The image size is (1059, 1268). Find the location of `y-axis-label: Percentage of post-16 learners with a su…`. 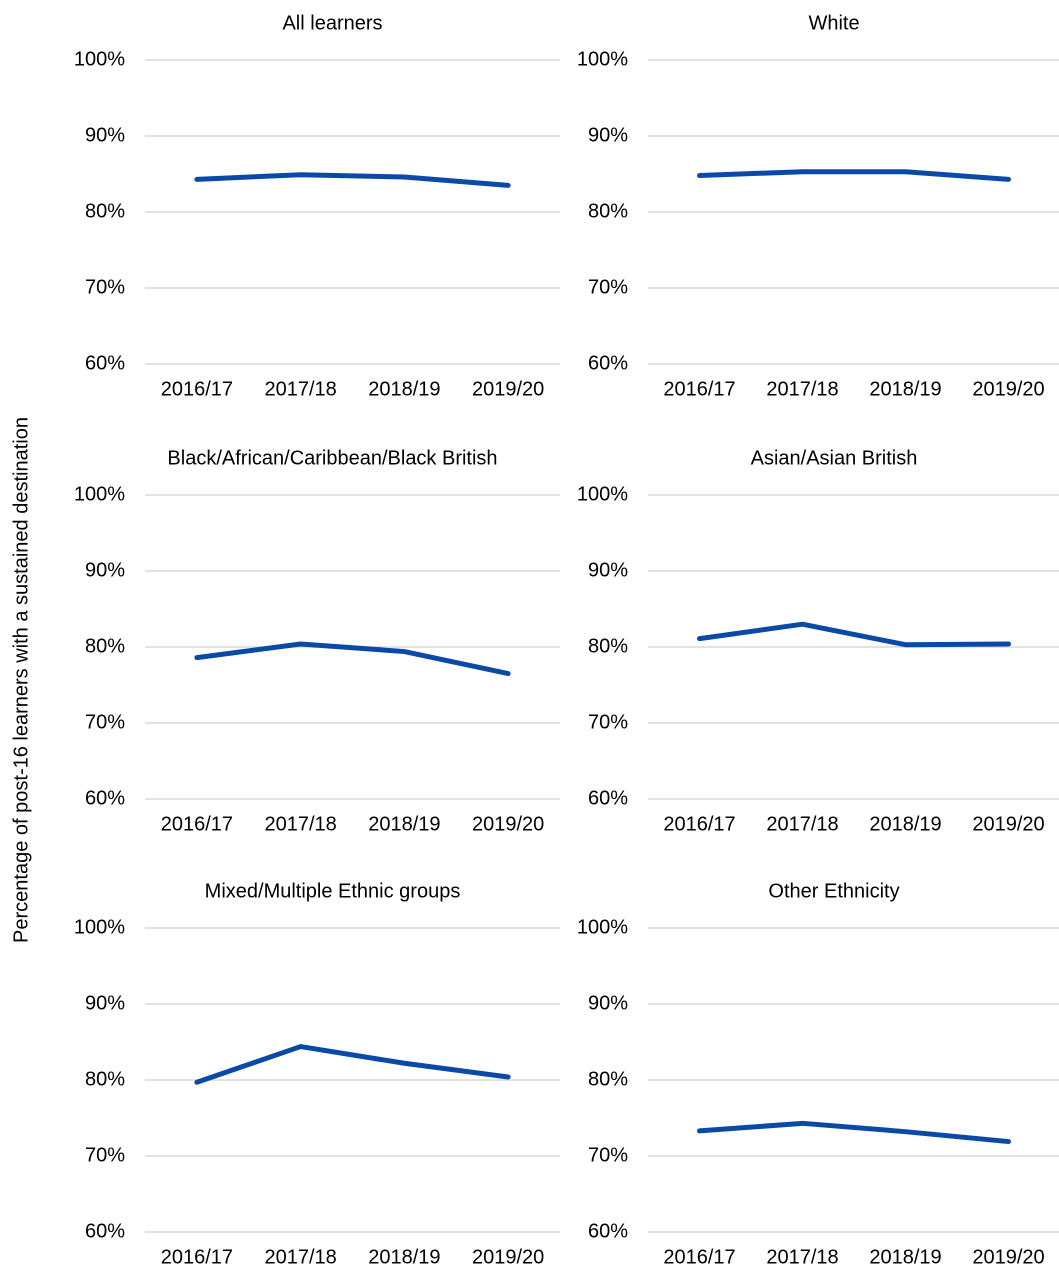

y-axis-label: Percentage of post-16 learners with a su… is located at coordinates (21, 680).